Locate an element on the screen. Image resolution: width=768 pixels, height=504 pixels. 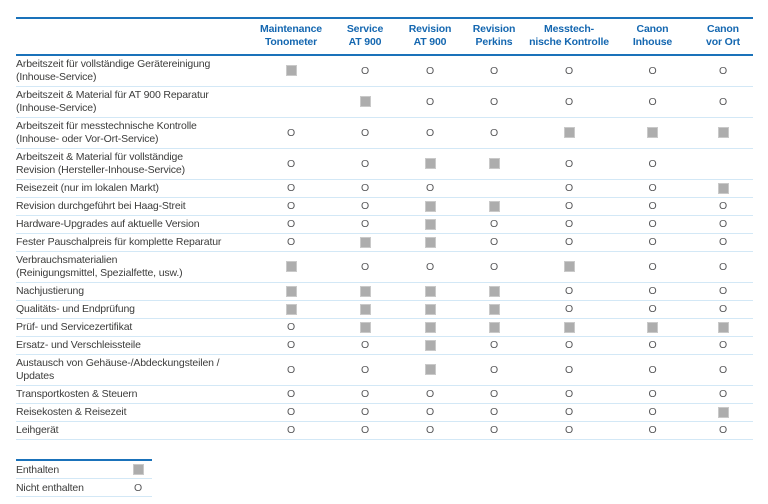
row-label: Reisezeit (nur im lokalen Markt) is located at coordinates (133, 188).